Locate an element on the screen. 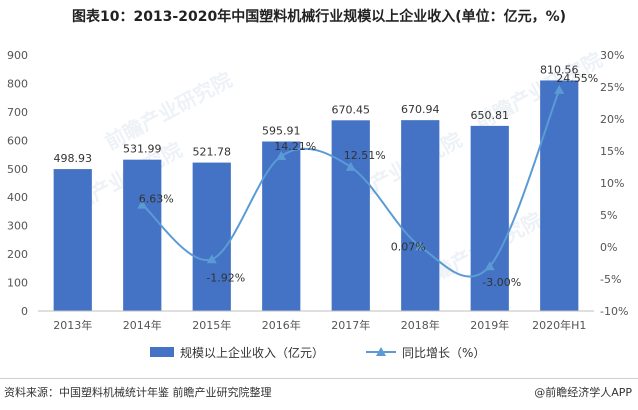  brand-credit: @前瞻经济学人APP is located at coordinates (583, 392).